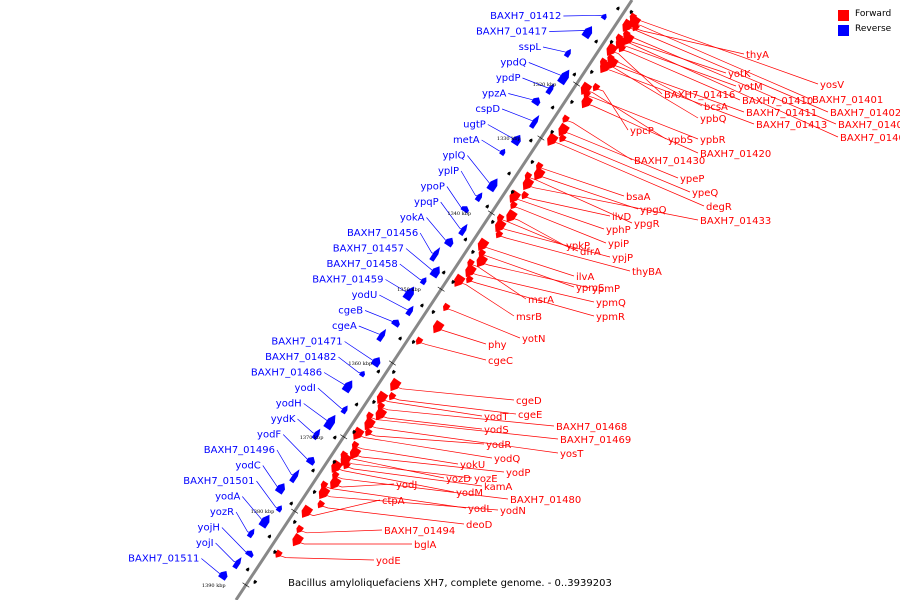  I want to click on forward-gene-label: BAXH7_01430, so click(669, 161).